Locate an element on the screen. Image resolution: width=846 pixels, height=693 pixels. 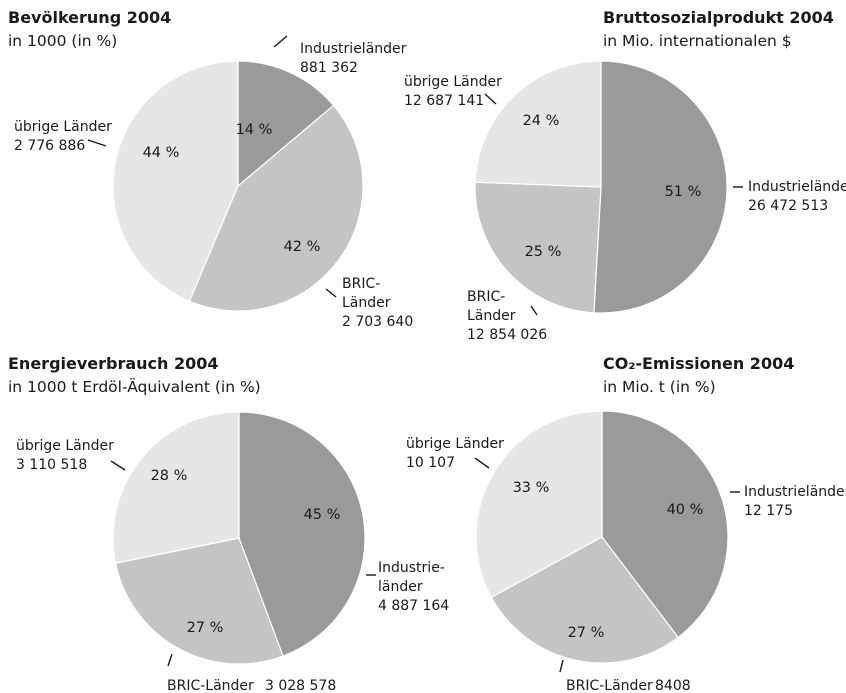
pie-percent-label-1-uebrige: 24 % is located at coordinates (541, 121).